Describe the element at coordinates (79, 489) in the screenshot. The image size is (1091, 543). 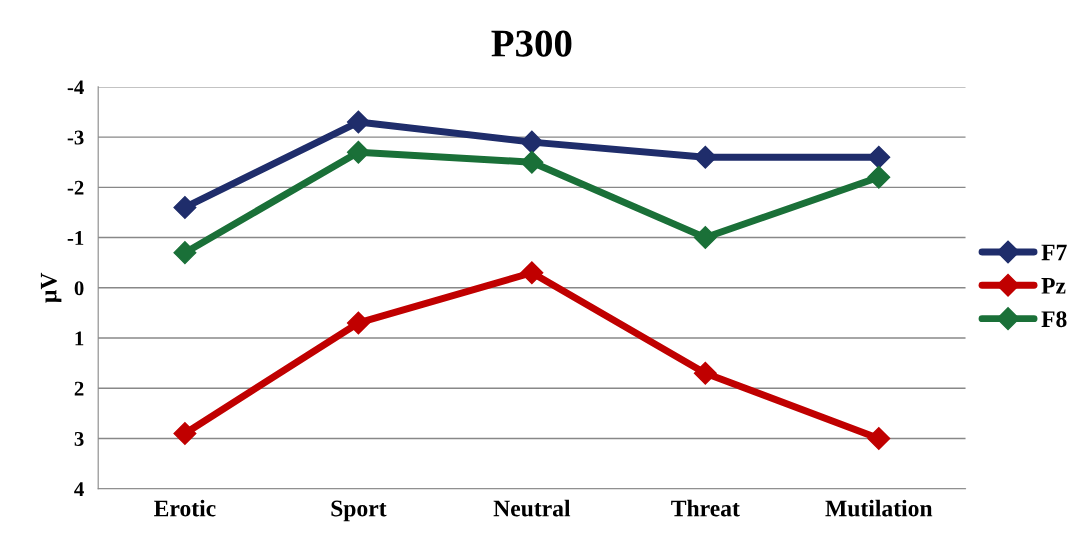
I see `y-tick-label: 4` at that location.